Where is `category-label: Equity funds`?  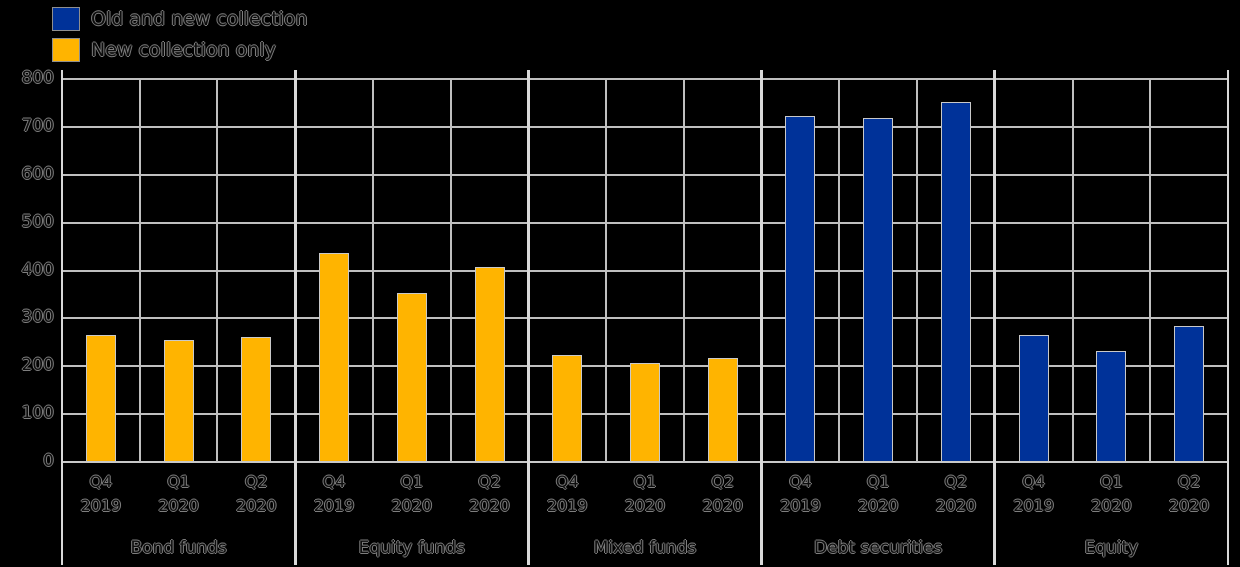
category-label: Equity funds is located at coordinates (411, 548).